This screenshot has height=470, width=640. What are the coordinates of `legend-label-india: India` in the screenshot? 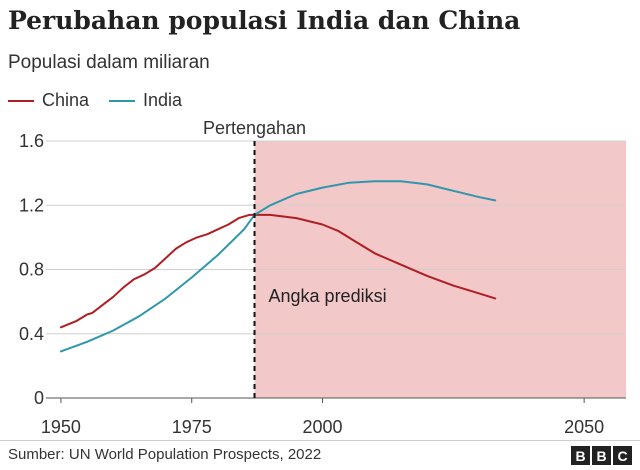 It's located at (163, 100).